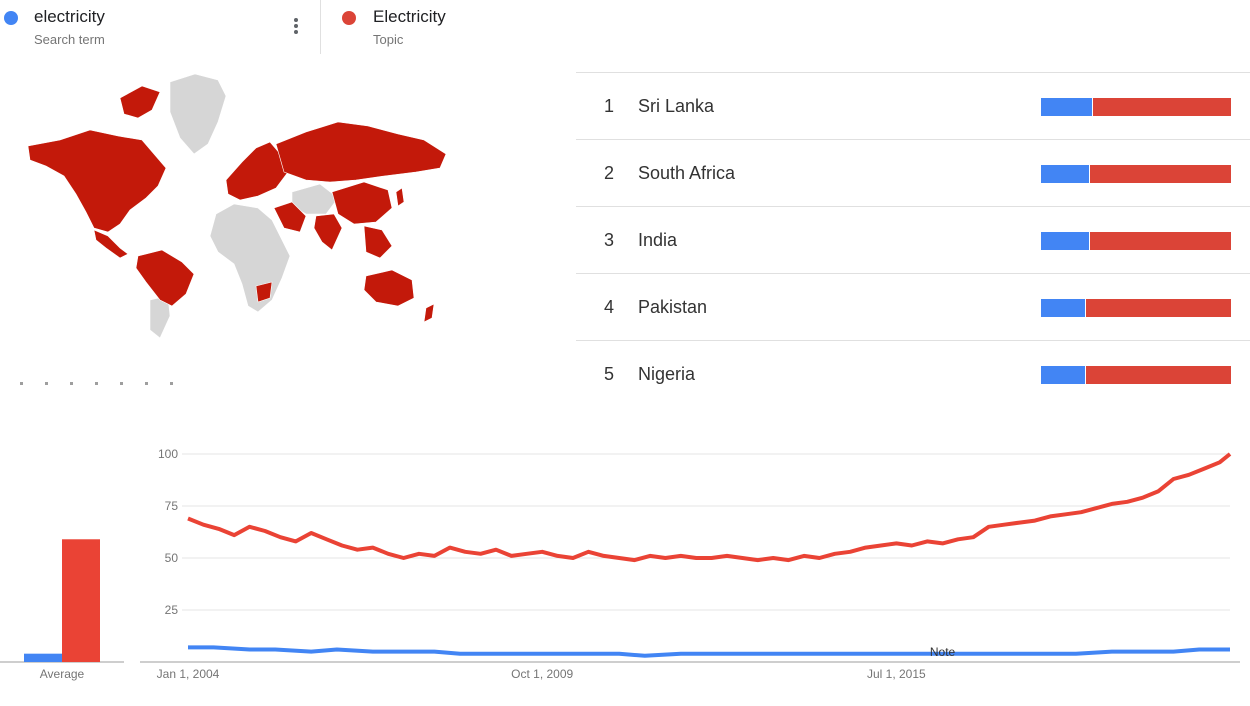 This screenshot has width=1250, height=706. I want to click on term-name: electricity, so click(69, 16).